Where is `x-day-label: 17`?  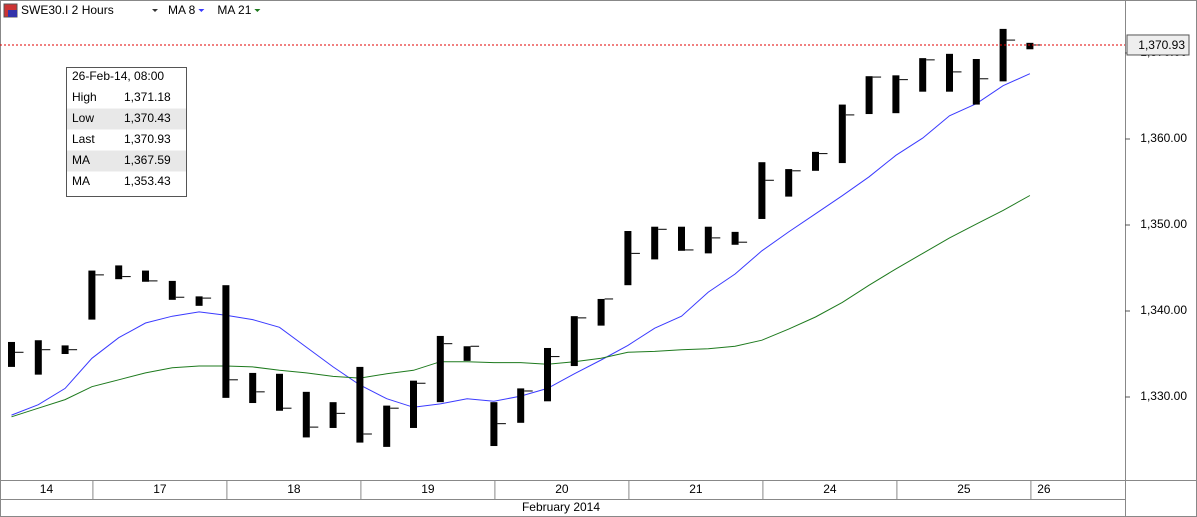
x-day-label: 17 is located at coordinates (160, 489).